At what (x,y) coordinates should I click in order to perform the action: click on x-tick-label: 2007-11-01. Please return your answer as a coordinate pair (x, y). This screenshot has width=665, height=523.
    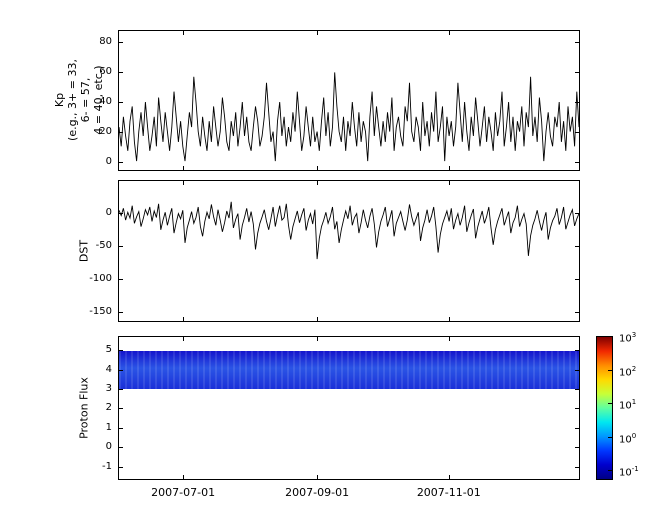
    Looking at the image, I should click on (448, 492).